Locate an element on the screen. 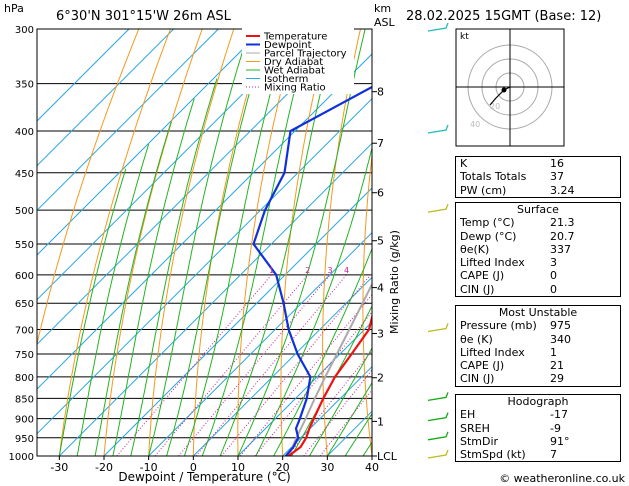  row-value: 7 is located at coordinates (553, 455).